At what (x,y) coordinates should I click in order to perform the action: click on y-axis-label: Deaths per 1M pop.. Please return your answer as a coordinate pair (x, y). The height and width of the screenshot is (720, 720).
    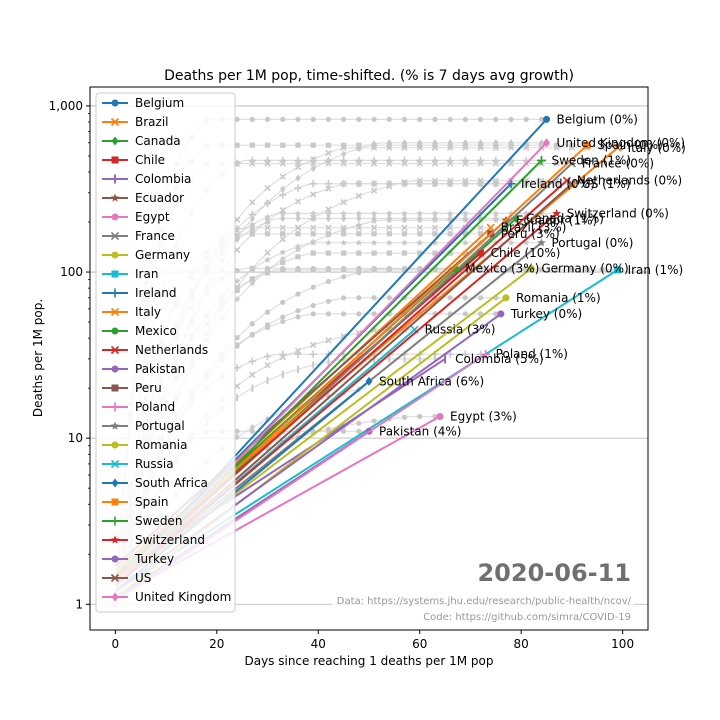
    Looking at the image, I should click on (38, 358).